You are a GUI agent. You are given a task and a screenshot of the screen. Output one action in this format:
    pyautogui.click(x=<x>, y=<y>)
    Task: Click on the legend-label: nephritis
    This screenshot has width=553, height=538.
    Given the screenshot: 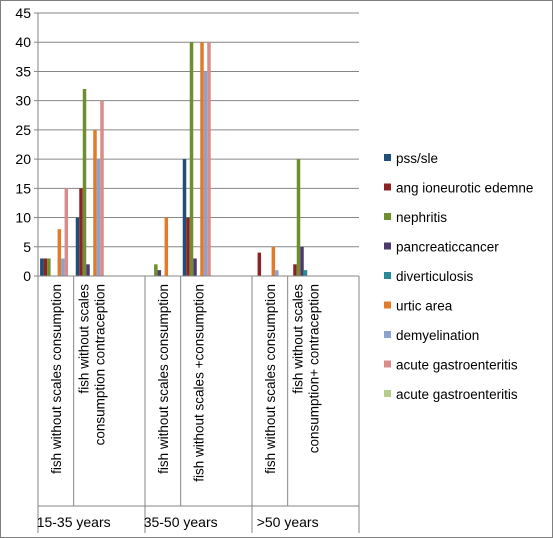 What is the action you would take?
    pyautogui.click(x=421, y=217)
    